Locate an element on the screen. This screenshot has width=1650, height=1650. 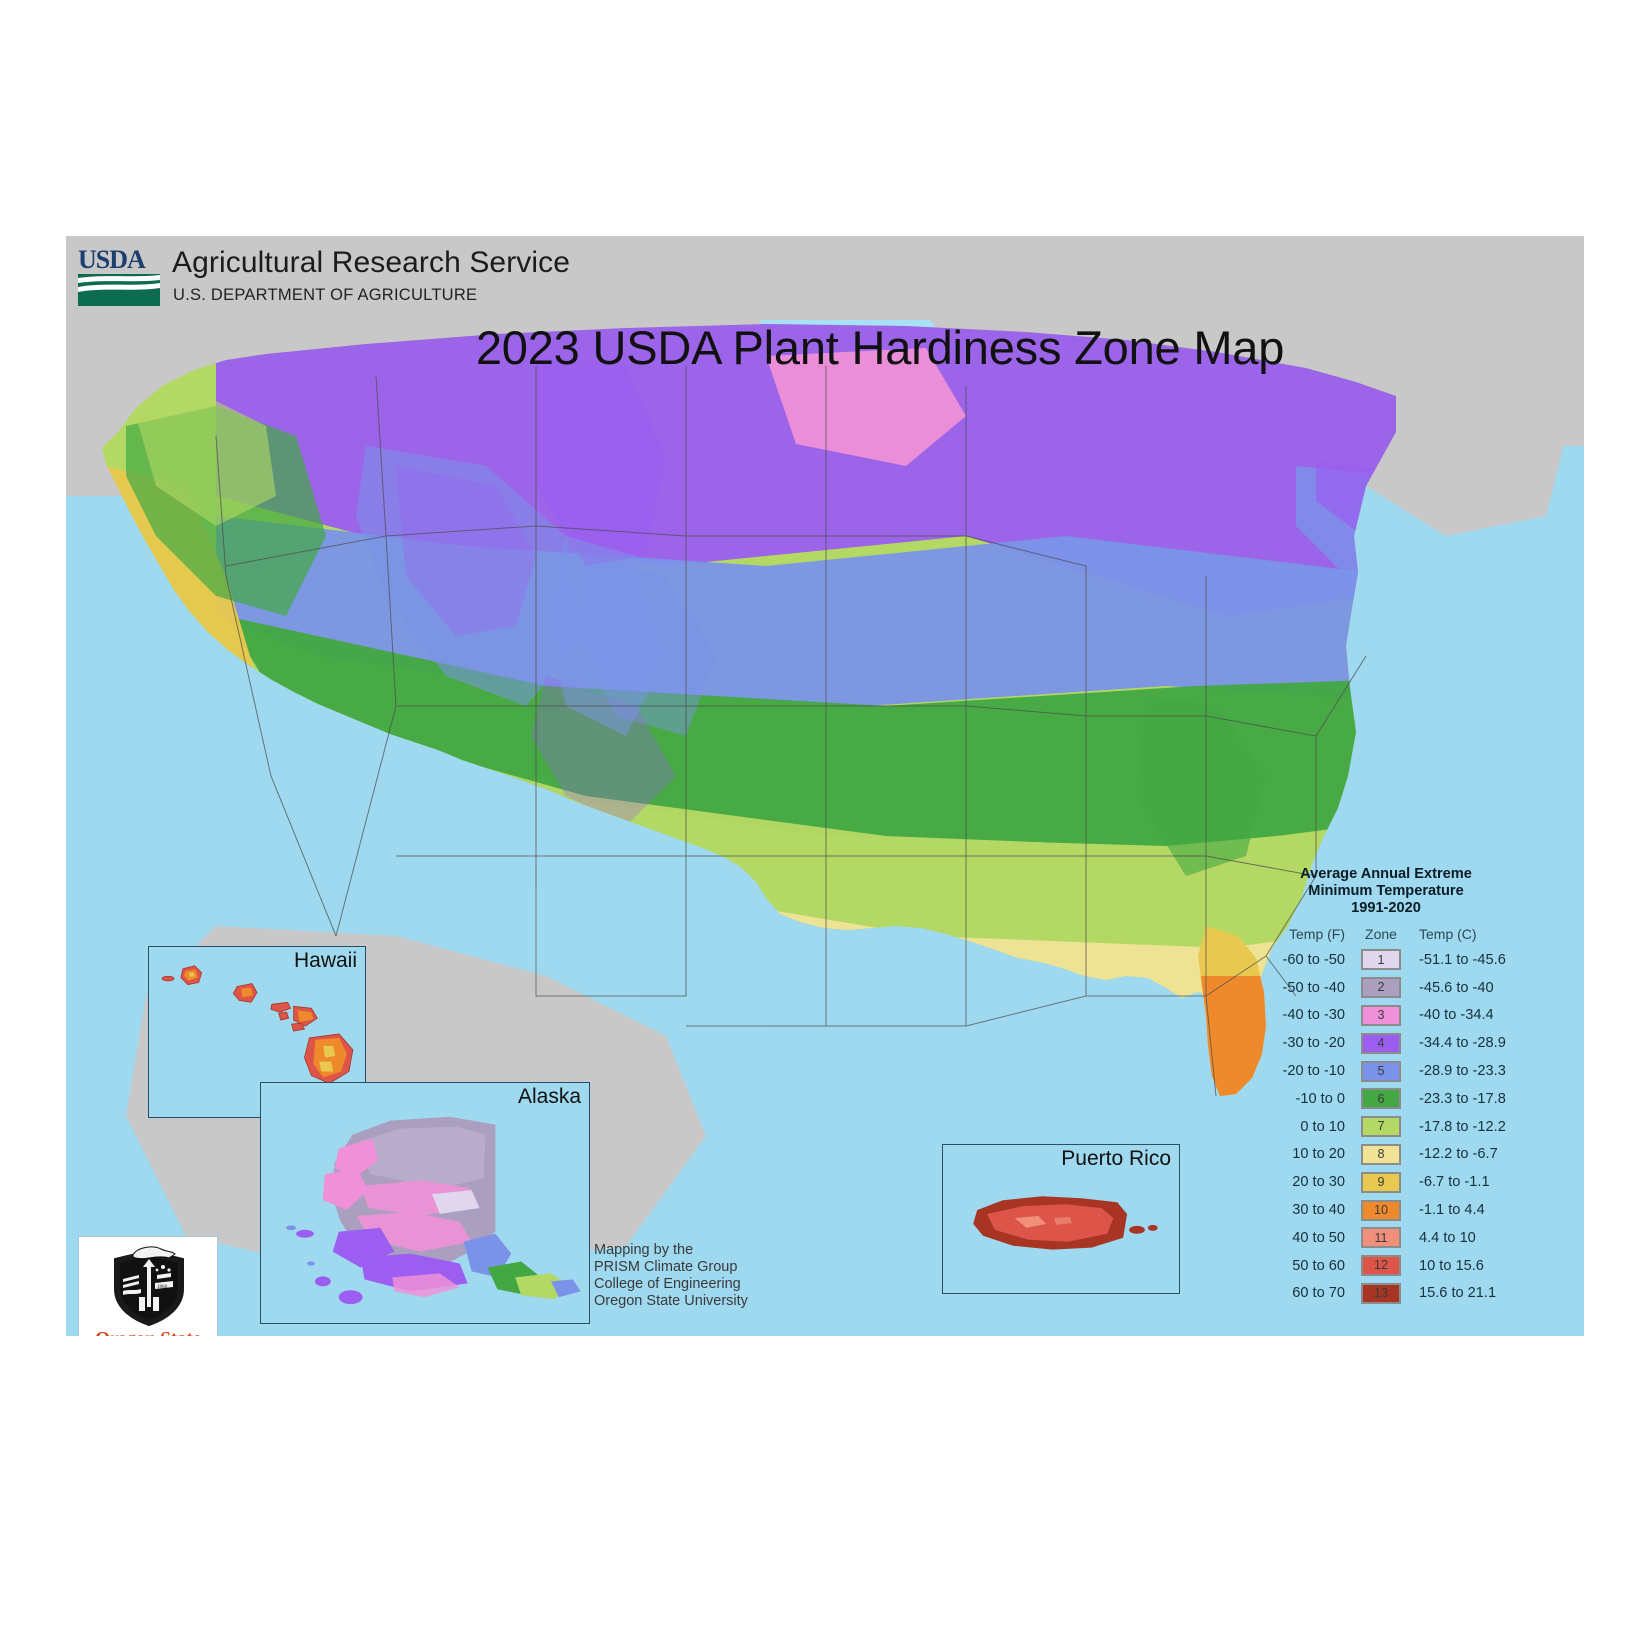
legend-row: -50 to -40 2 -45.6 to -40 is located at coordinates (1386, 988).